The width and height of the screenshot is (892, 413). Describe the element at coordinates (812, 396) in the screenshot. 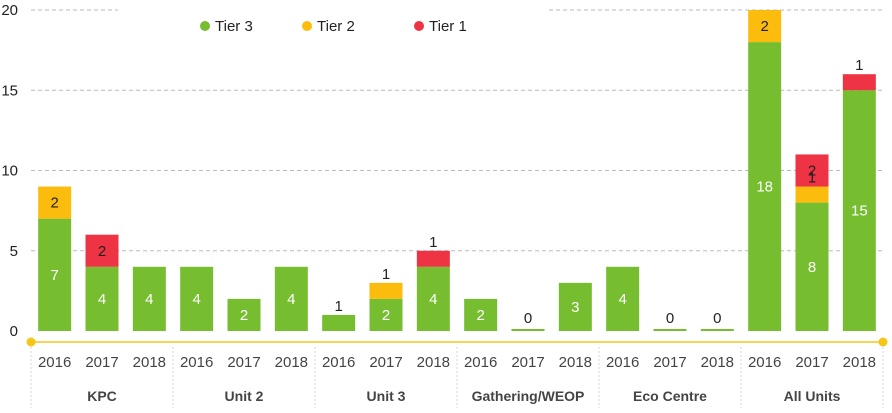

I see `group-label: All Units` at that location.